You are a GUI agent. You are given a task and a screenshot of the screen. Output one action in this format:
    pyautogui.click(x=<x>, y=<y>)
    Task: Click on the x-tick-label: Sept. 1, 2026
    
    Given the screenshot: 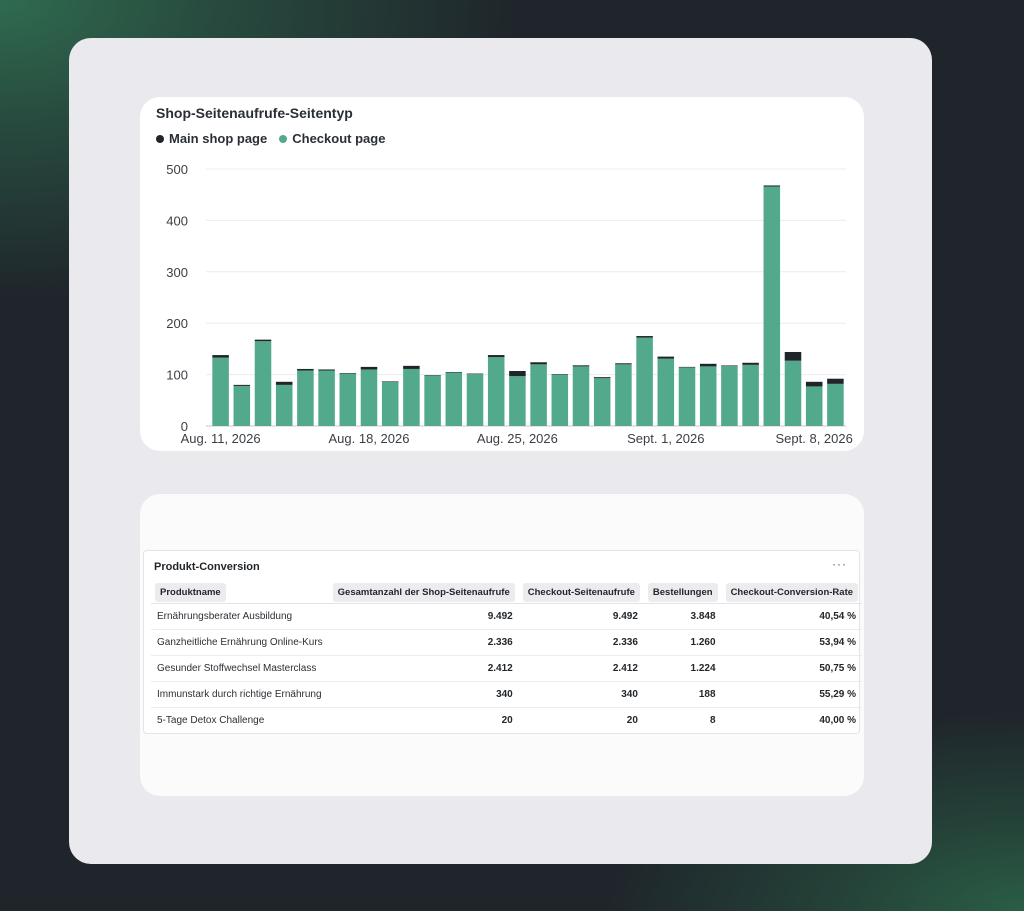 What is the action you would take?
    pyautogui.click(x=665, y=438)
    